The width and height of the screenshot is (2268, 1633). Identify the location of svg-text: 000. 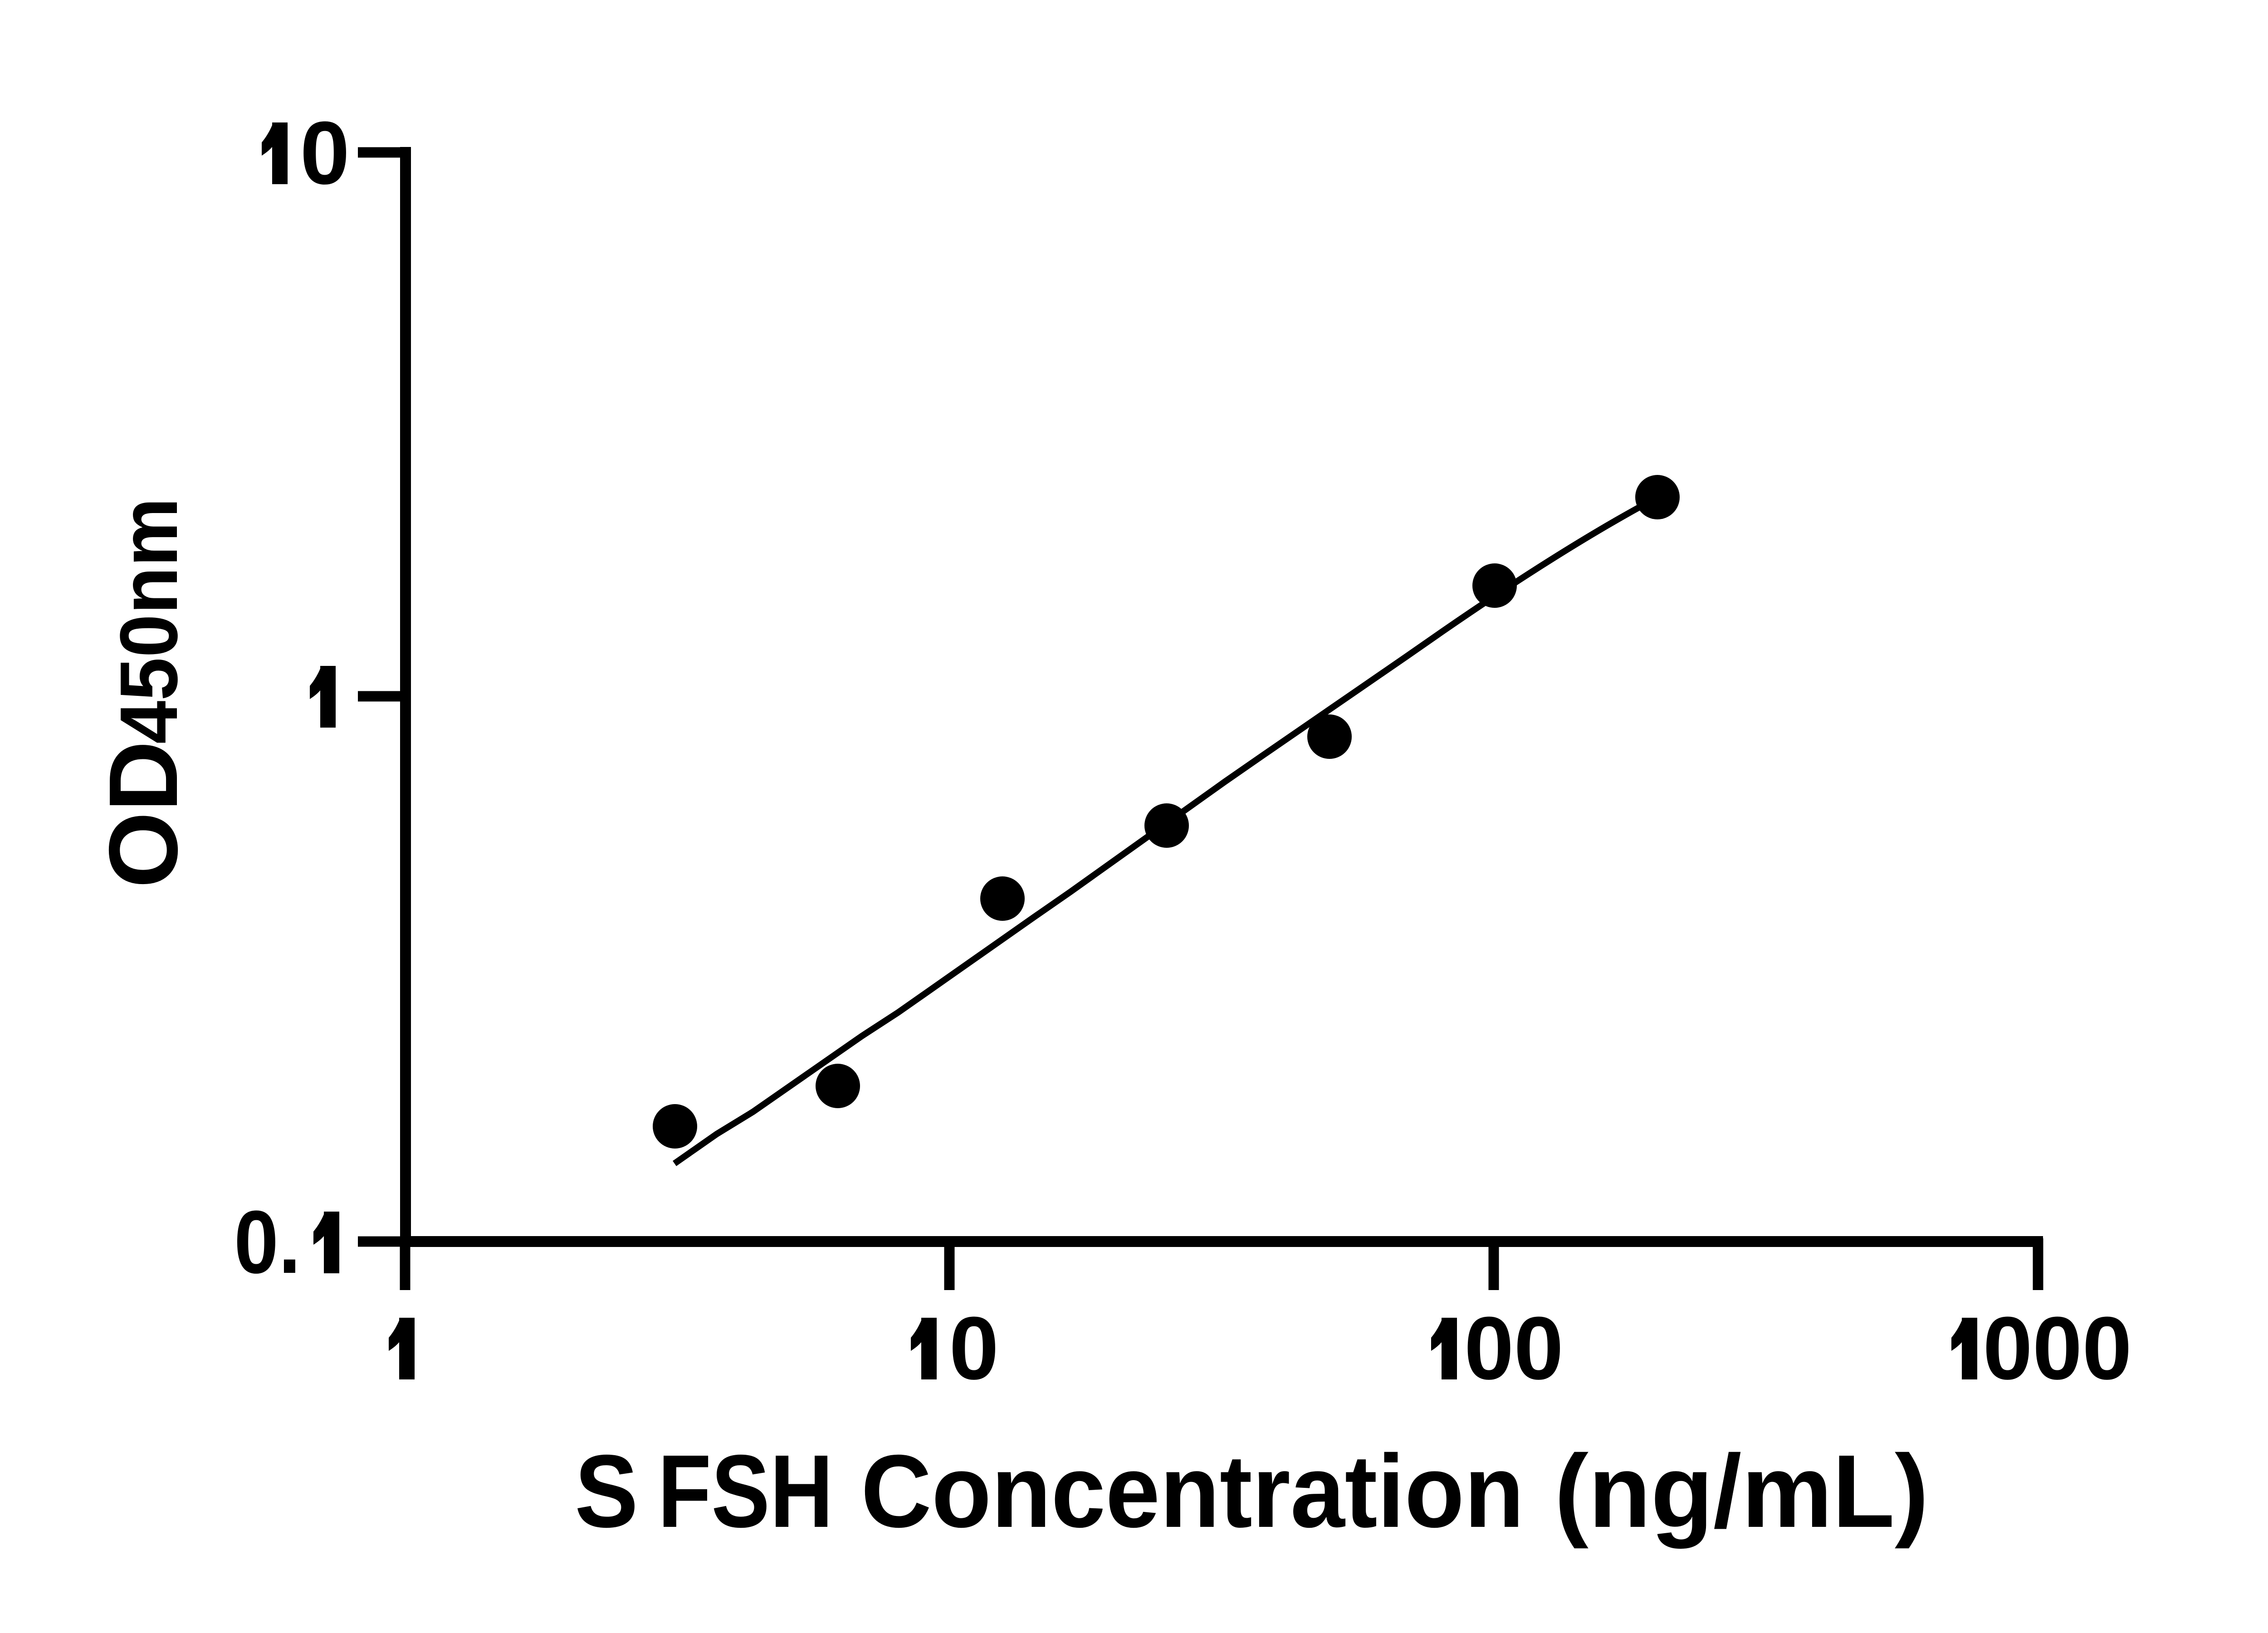
(2058, 1348).